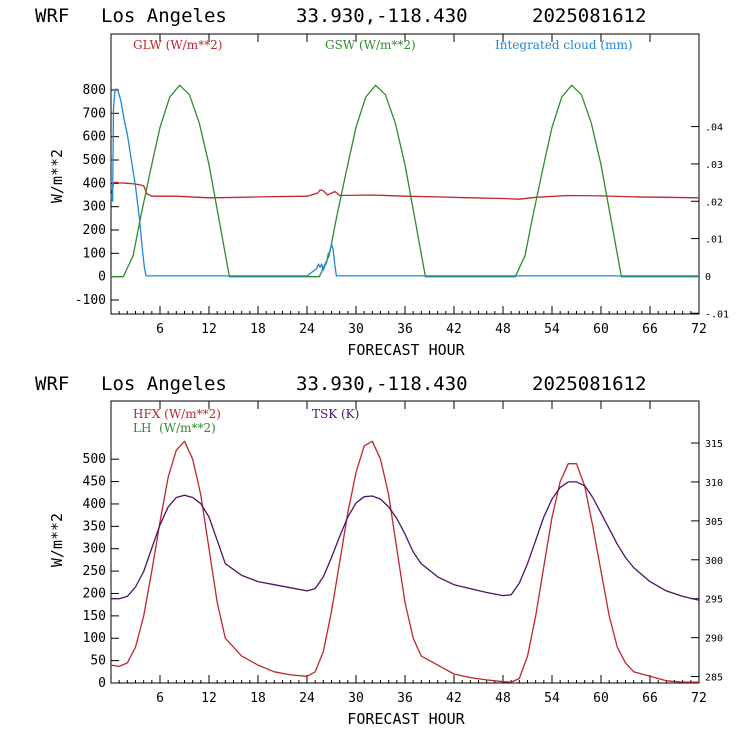 The height and width of the screenshot is (740, 740). Describe the element at coordinates (714, 165) in the screenshot. I see `chart-1-y2tick-label: .03` at that location.